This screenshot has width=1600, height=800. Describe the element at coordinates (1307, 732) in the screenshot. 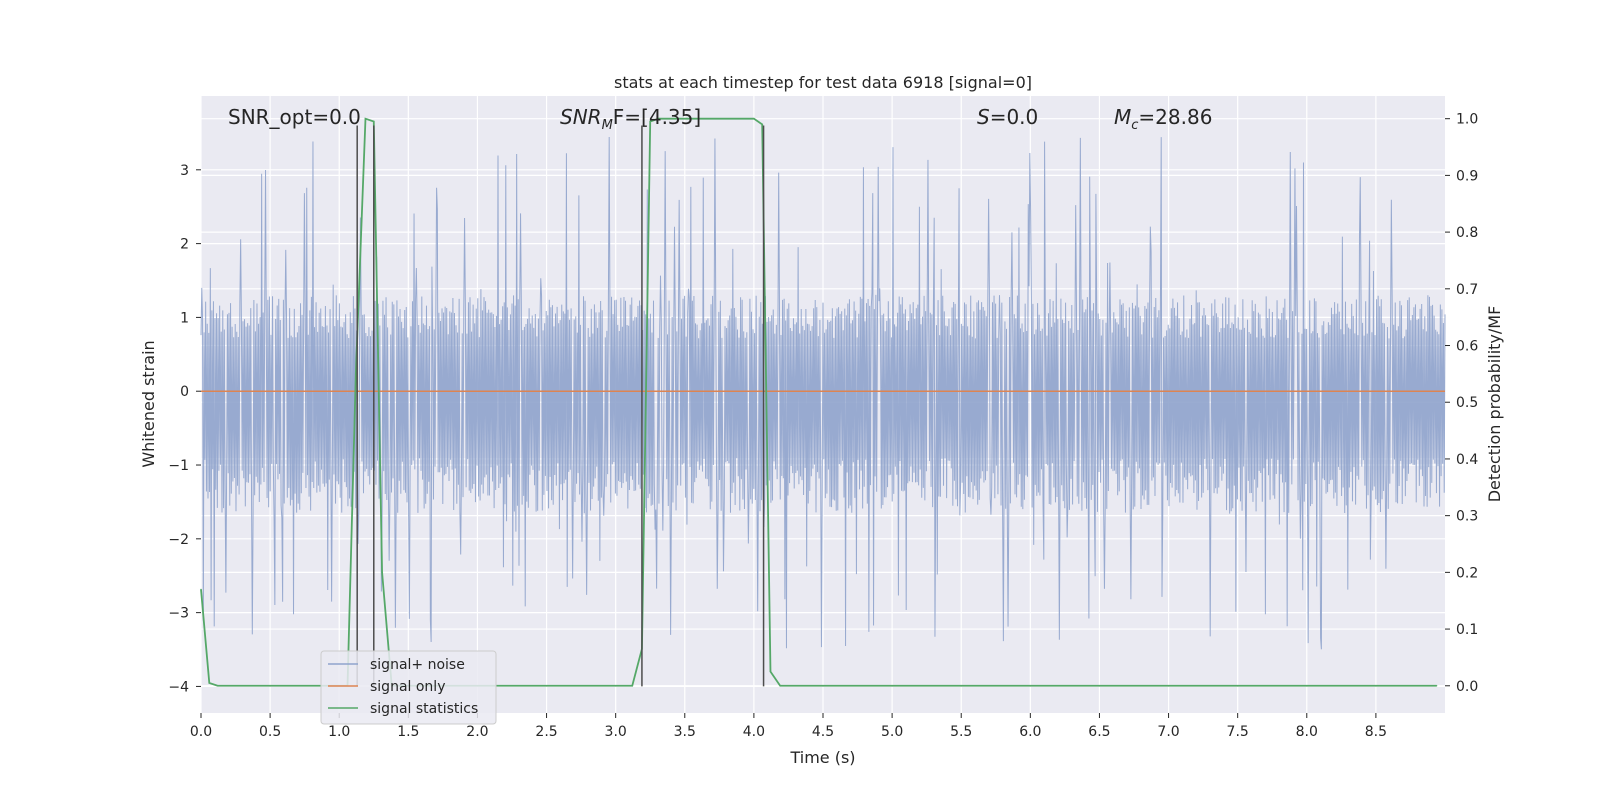

I see `x-tick-label: 8.0` at that location.